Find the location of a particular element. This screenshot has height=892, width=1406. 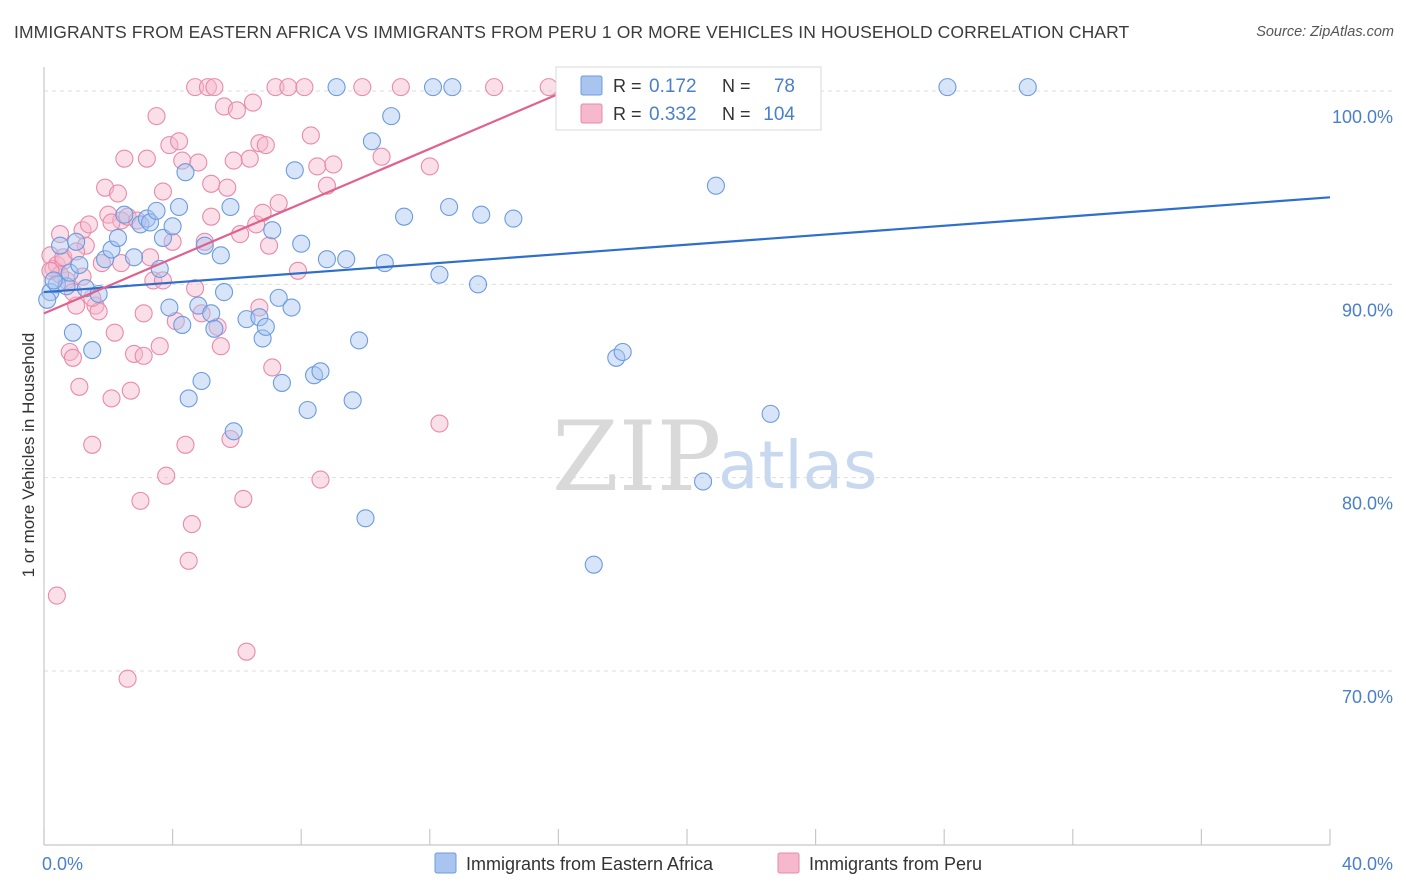

pink-n-label: N = is located at coordinates (736, 114).